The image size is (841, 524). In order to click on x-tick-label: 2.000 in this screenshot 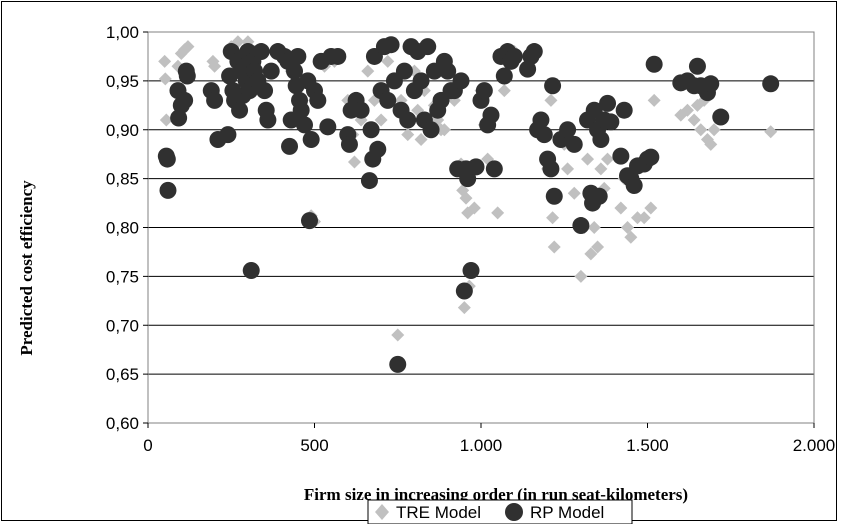, I will do `click(814, 445)`.